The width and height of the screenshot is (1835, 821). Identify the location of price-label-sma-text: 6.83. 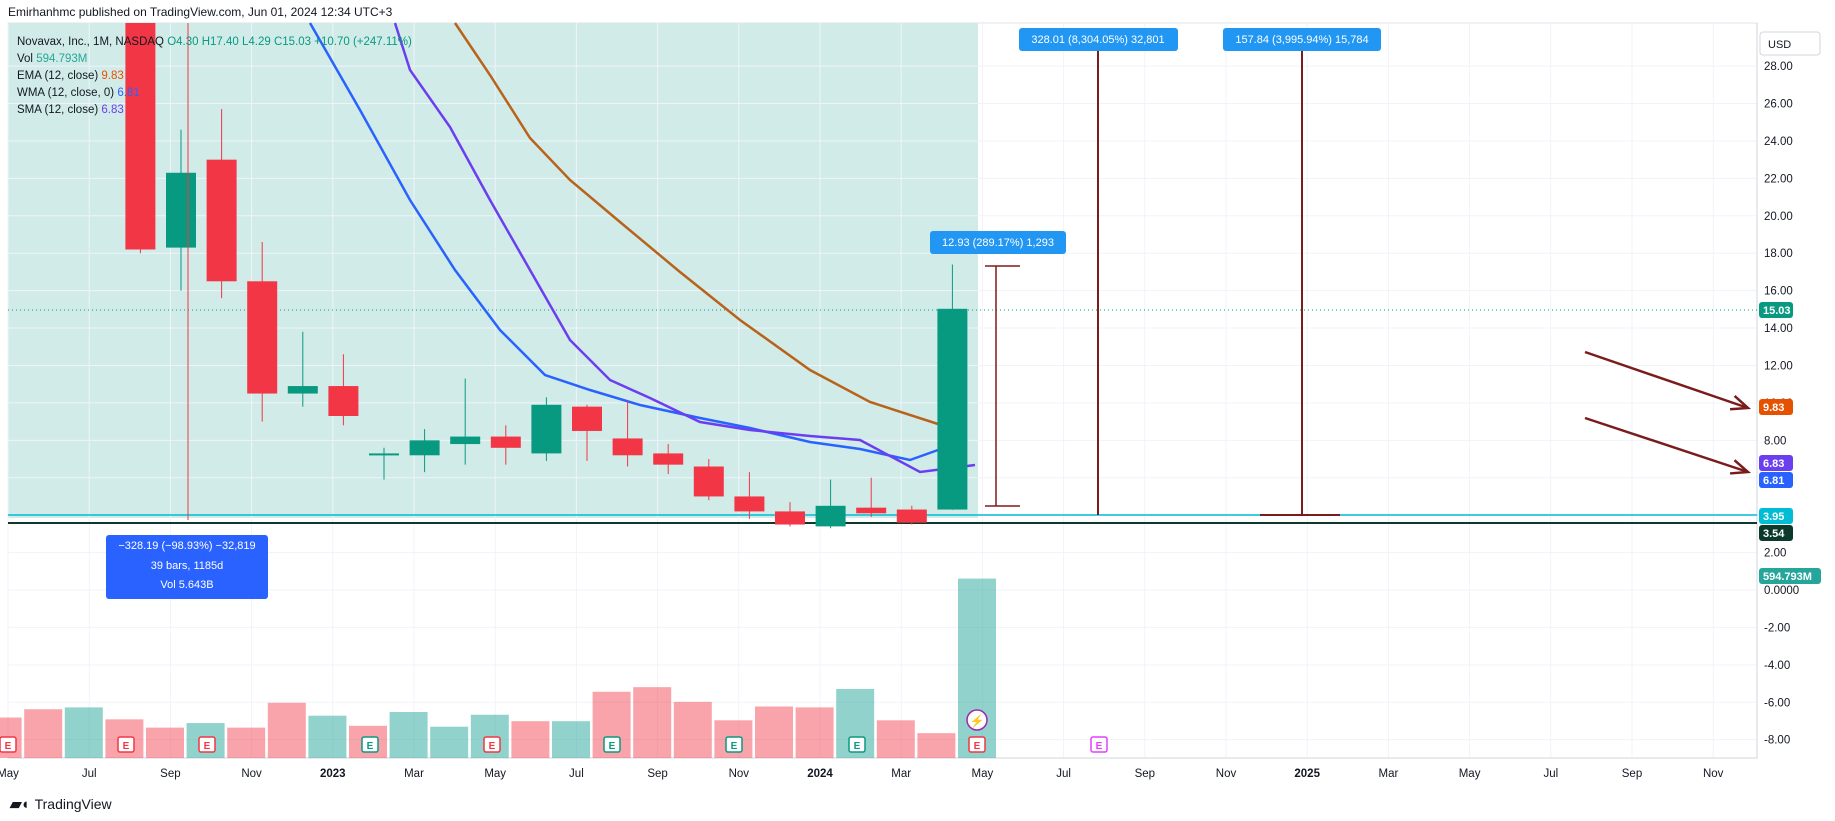
(1773, 464).